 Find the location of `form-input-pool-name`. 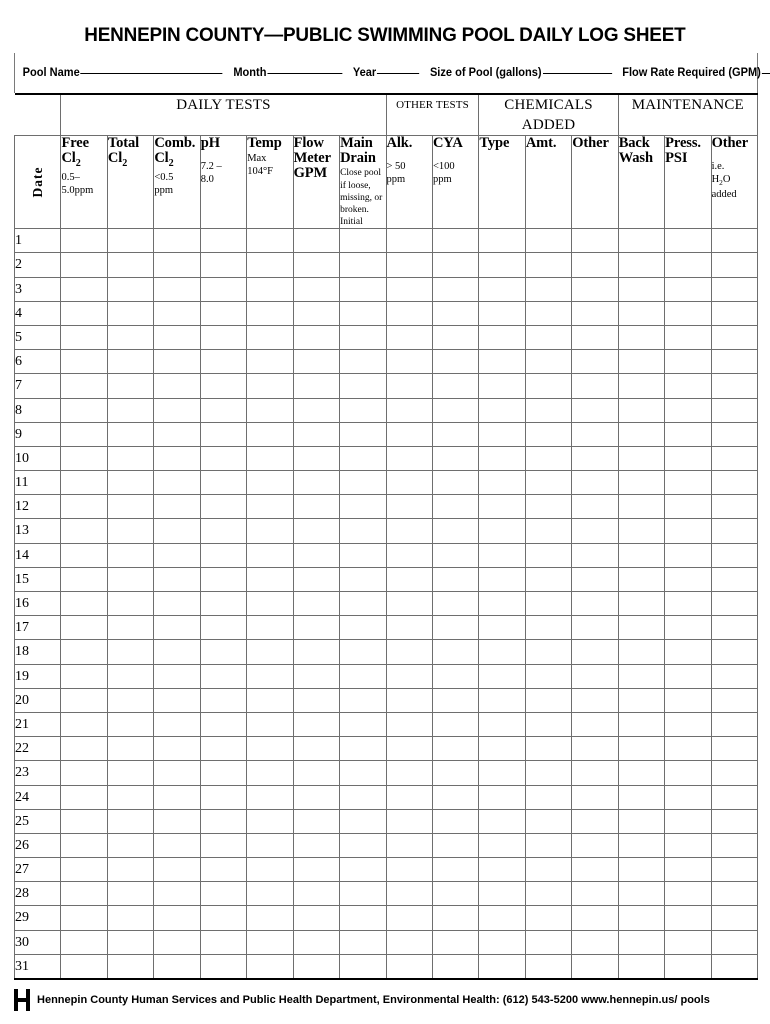

form-input-pool-name is located at coordinates (151, 73).